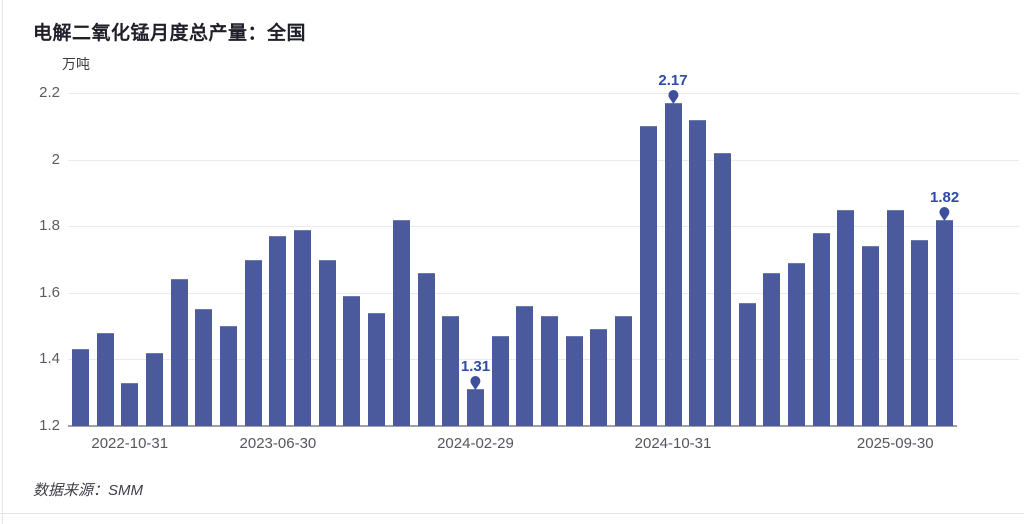 The height and width of the screenshot is (524, 1024). I want to click on y-tick-label: 1.6, so click(49, 292).